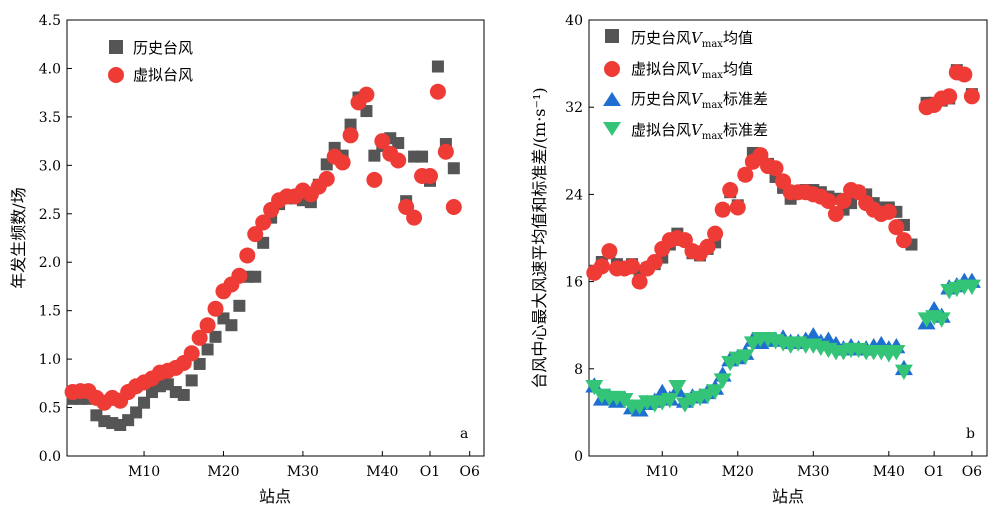 This screenshot has height=508, width=993. Describe the element at coordinates (578, 457) in the screenshot. I see `y-tick-label: 0` at that location.